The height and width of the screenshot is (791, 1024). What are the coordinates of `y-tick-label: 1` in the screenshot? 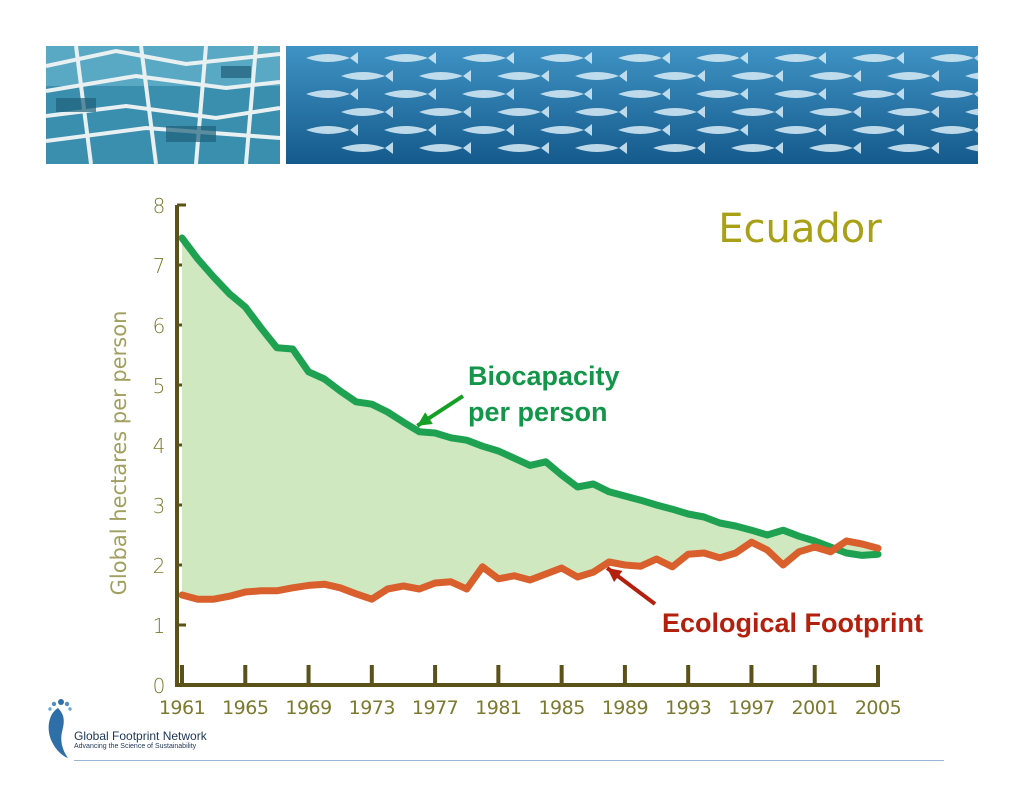 It's located at (159, 626).